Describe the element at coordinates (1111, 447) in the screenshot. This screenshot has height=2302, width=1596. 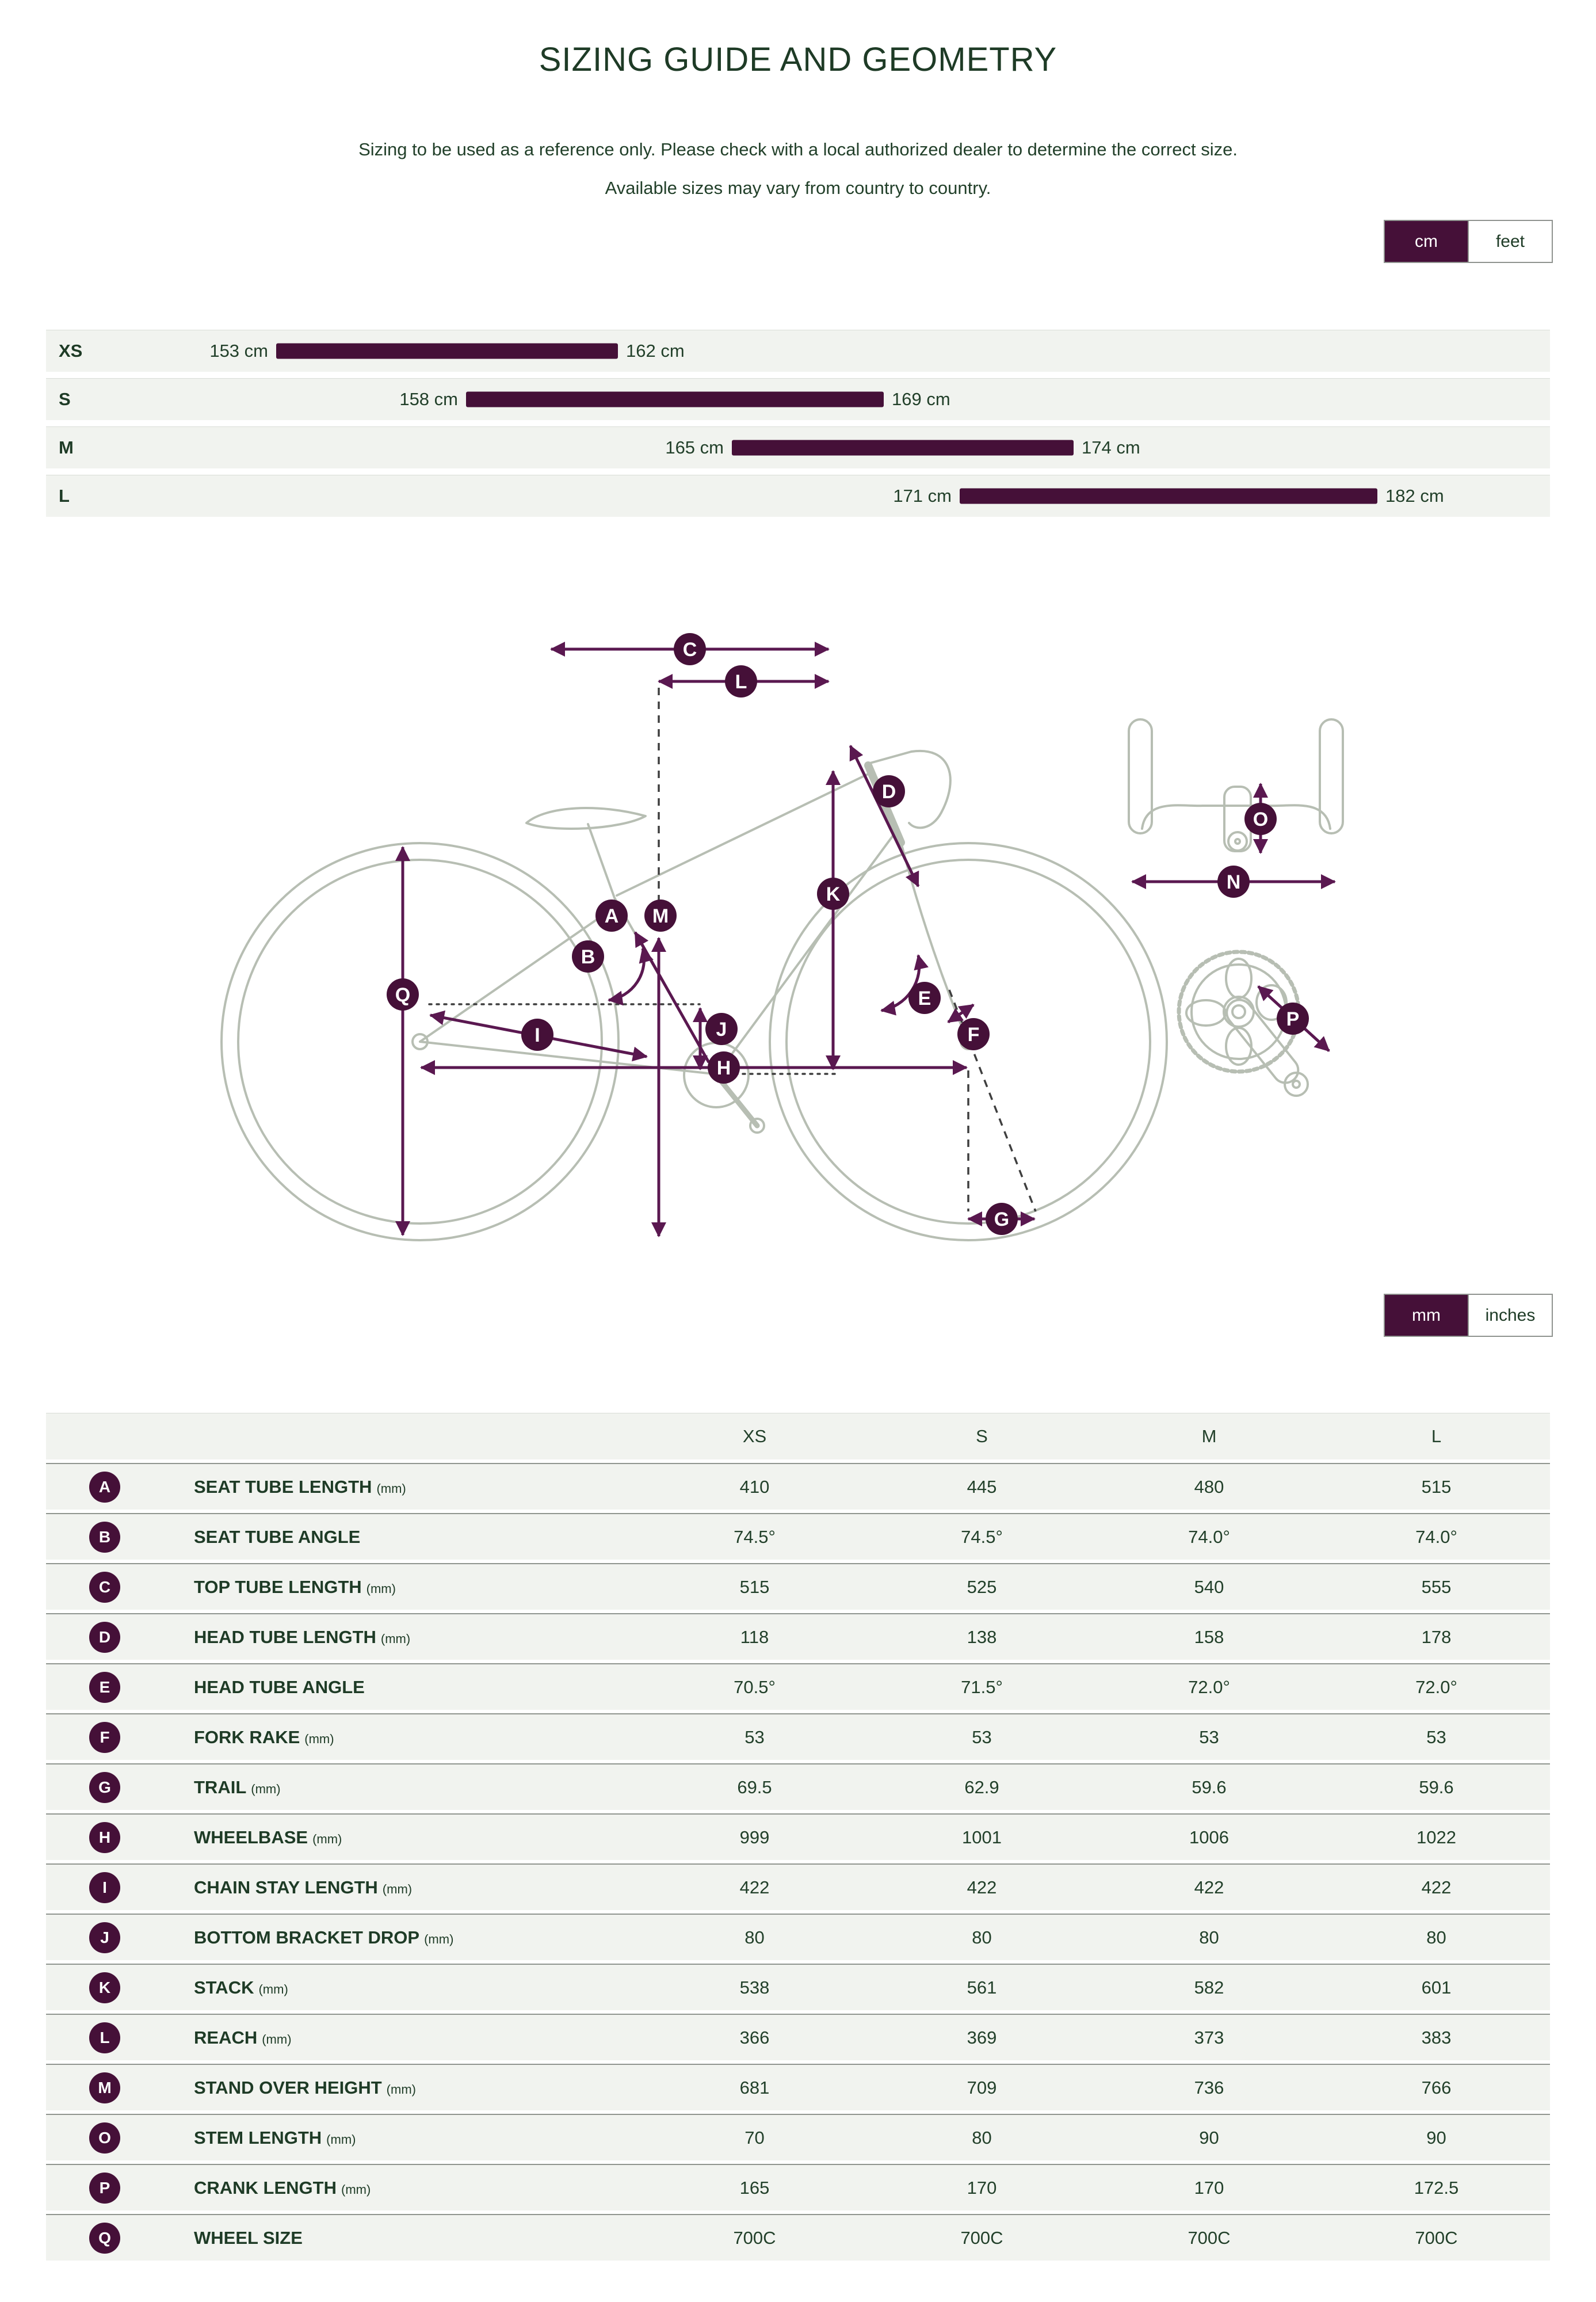
I see `size-max-label: 174 cm` at that location.